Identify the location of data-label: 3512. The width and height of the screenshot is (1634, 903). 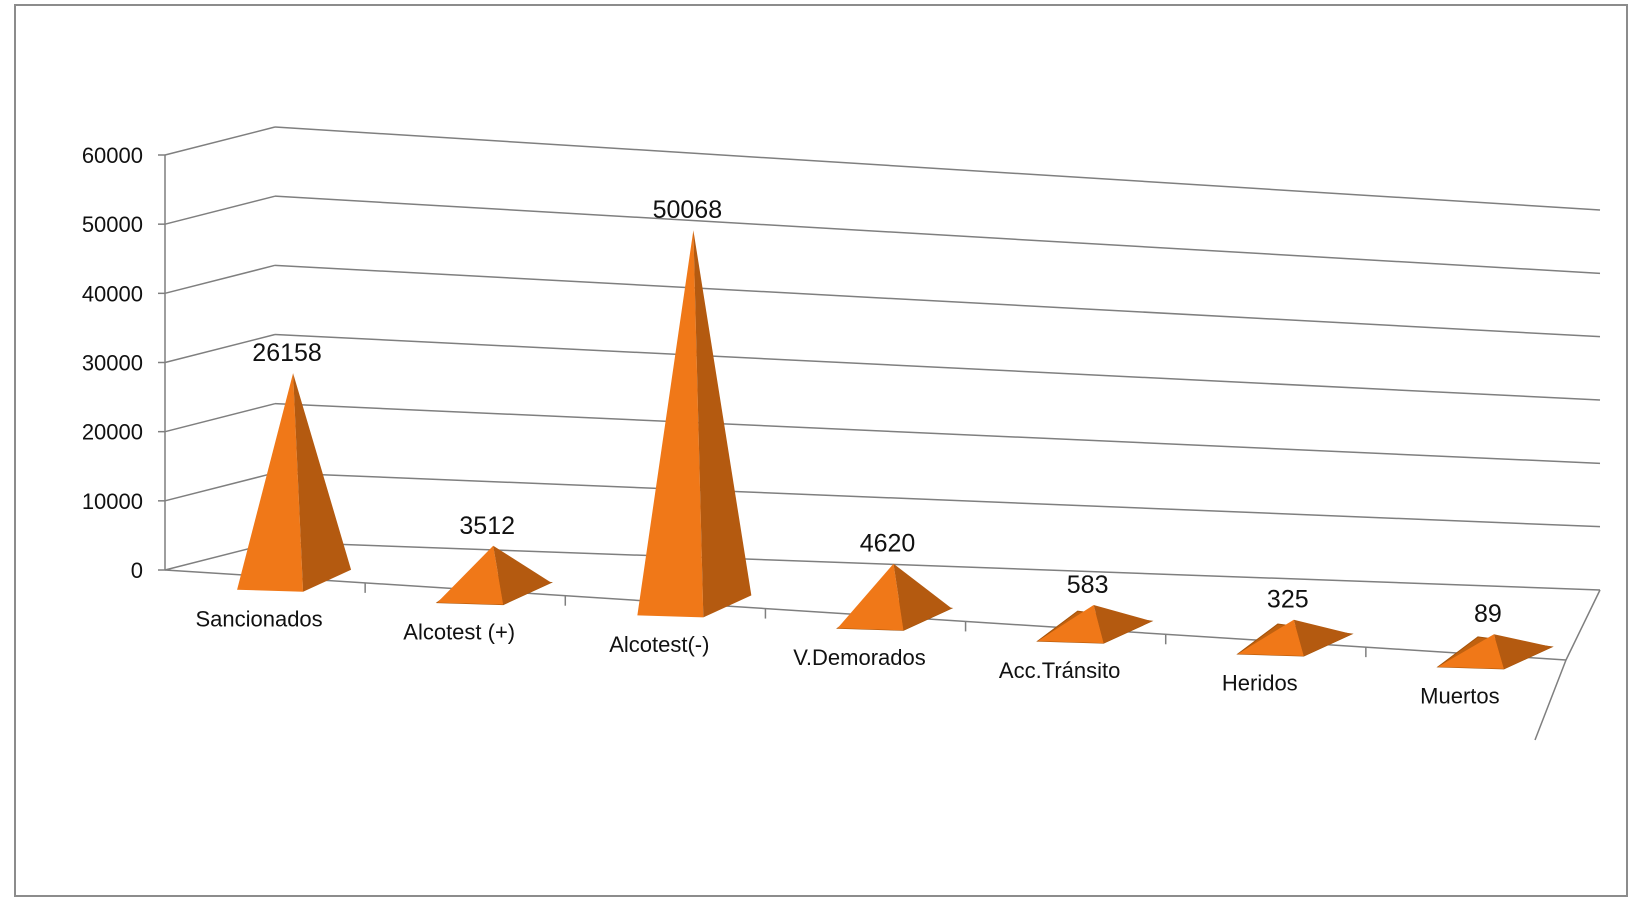
(487, 526).